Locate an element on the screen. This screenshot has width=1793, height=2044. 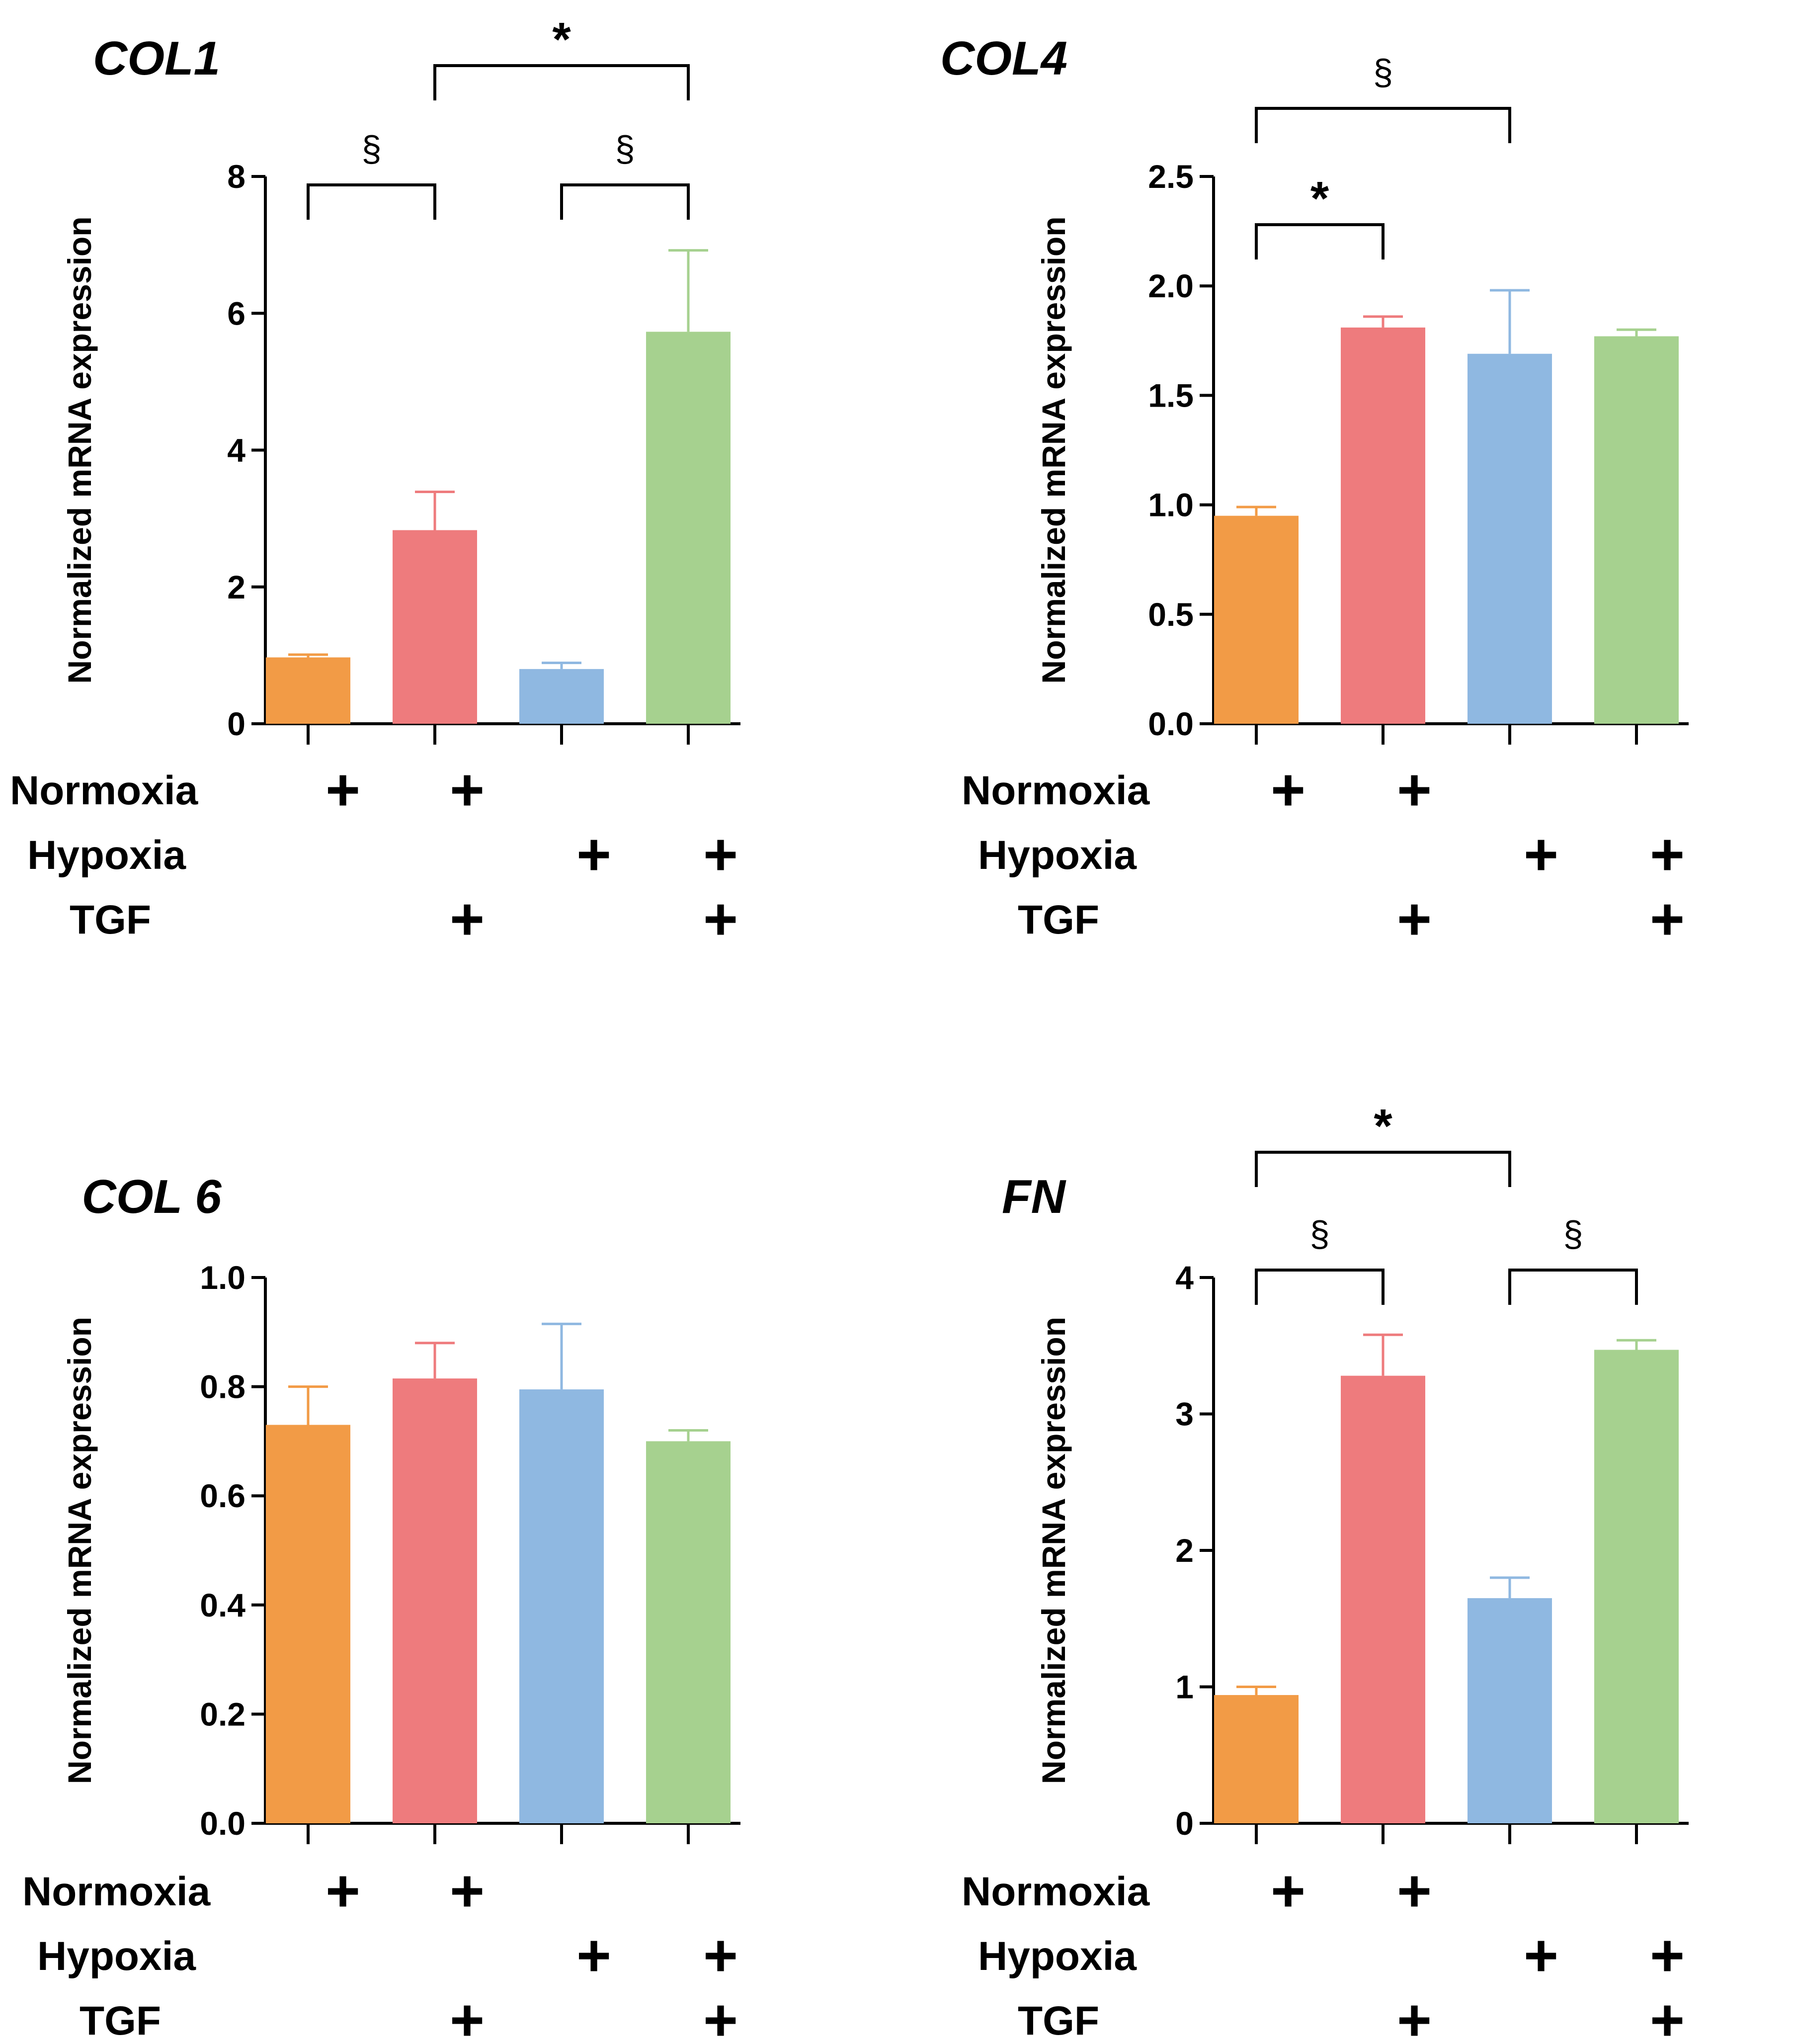
y-tick-label: 0.5 is located at coordinates (1171, 614).